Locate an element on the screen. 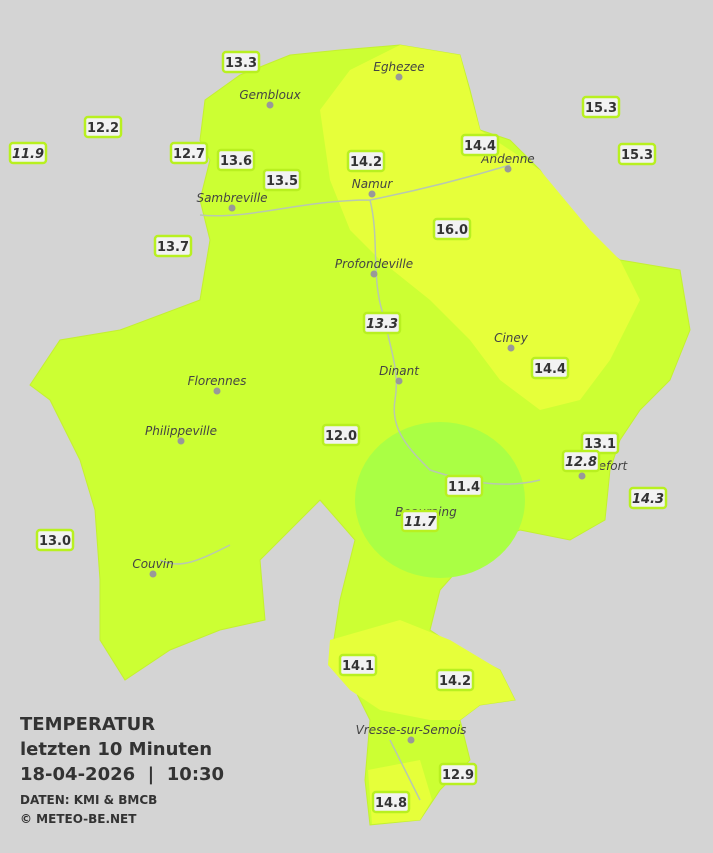 This screenshot has height=853, width=713. station: 13.5 is located at coordinates (282, 180).